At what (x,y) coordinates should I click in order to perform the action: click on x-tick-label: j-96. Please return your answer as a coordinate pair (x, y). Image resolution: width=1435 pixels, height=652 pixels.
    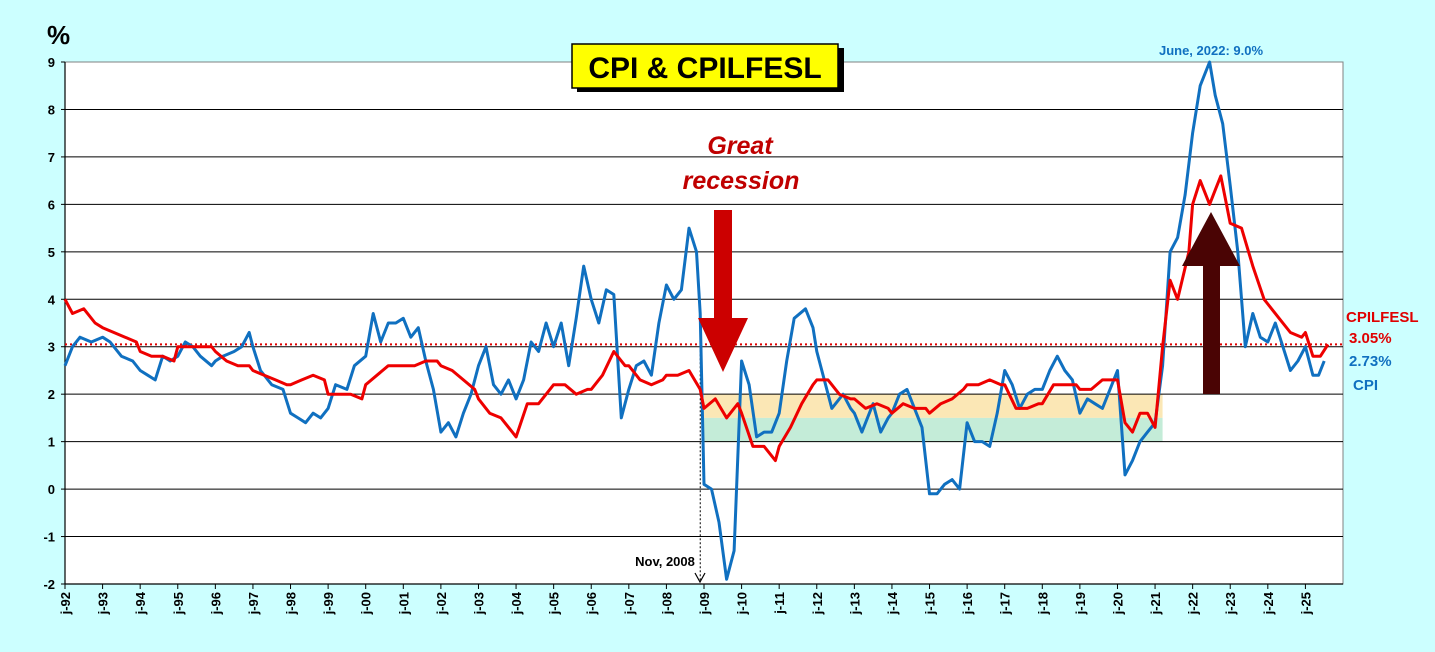
    Looking at the image, I should click on (215, 603).